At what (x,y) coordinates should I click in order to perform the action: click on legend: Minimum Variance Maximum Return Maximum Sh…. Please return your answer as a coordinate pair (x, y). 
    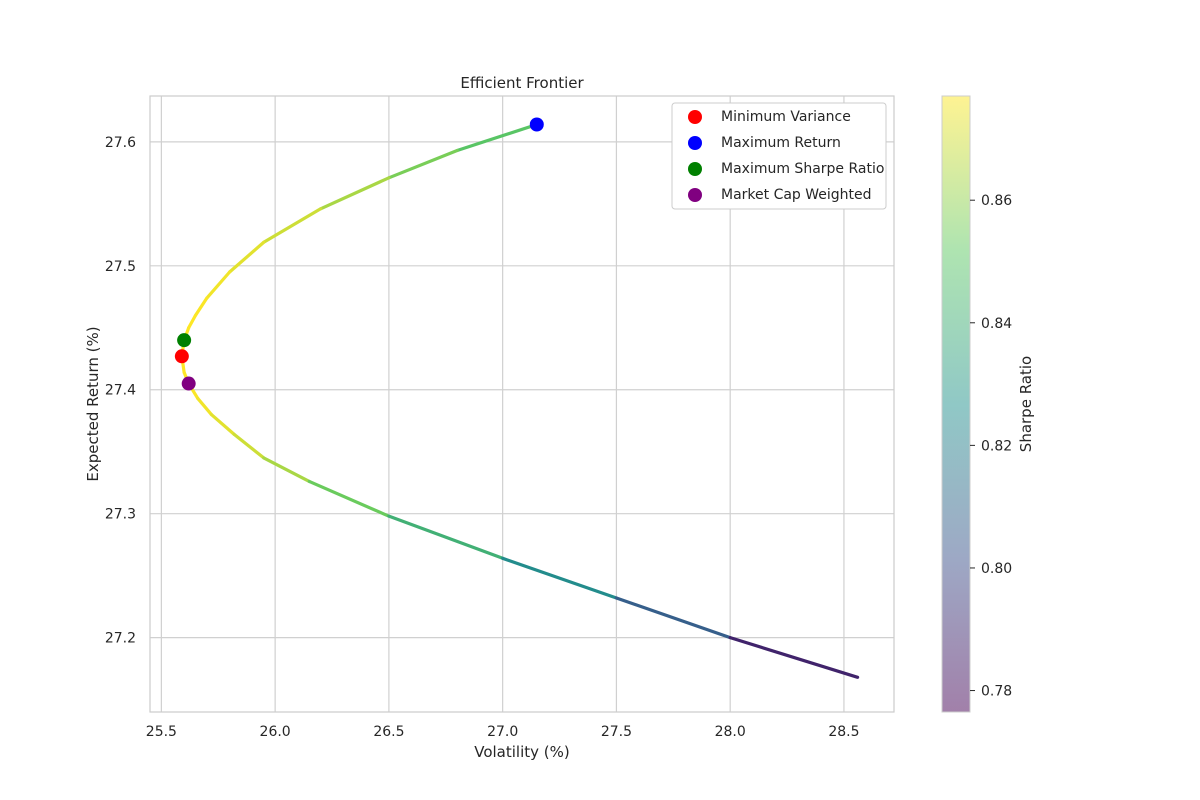
    Looking at the image, I should click on (779, 156).